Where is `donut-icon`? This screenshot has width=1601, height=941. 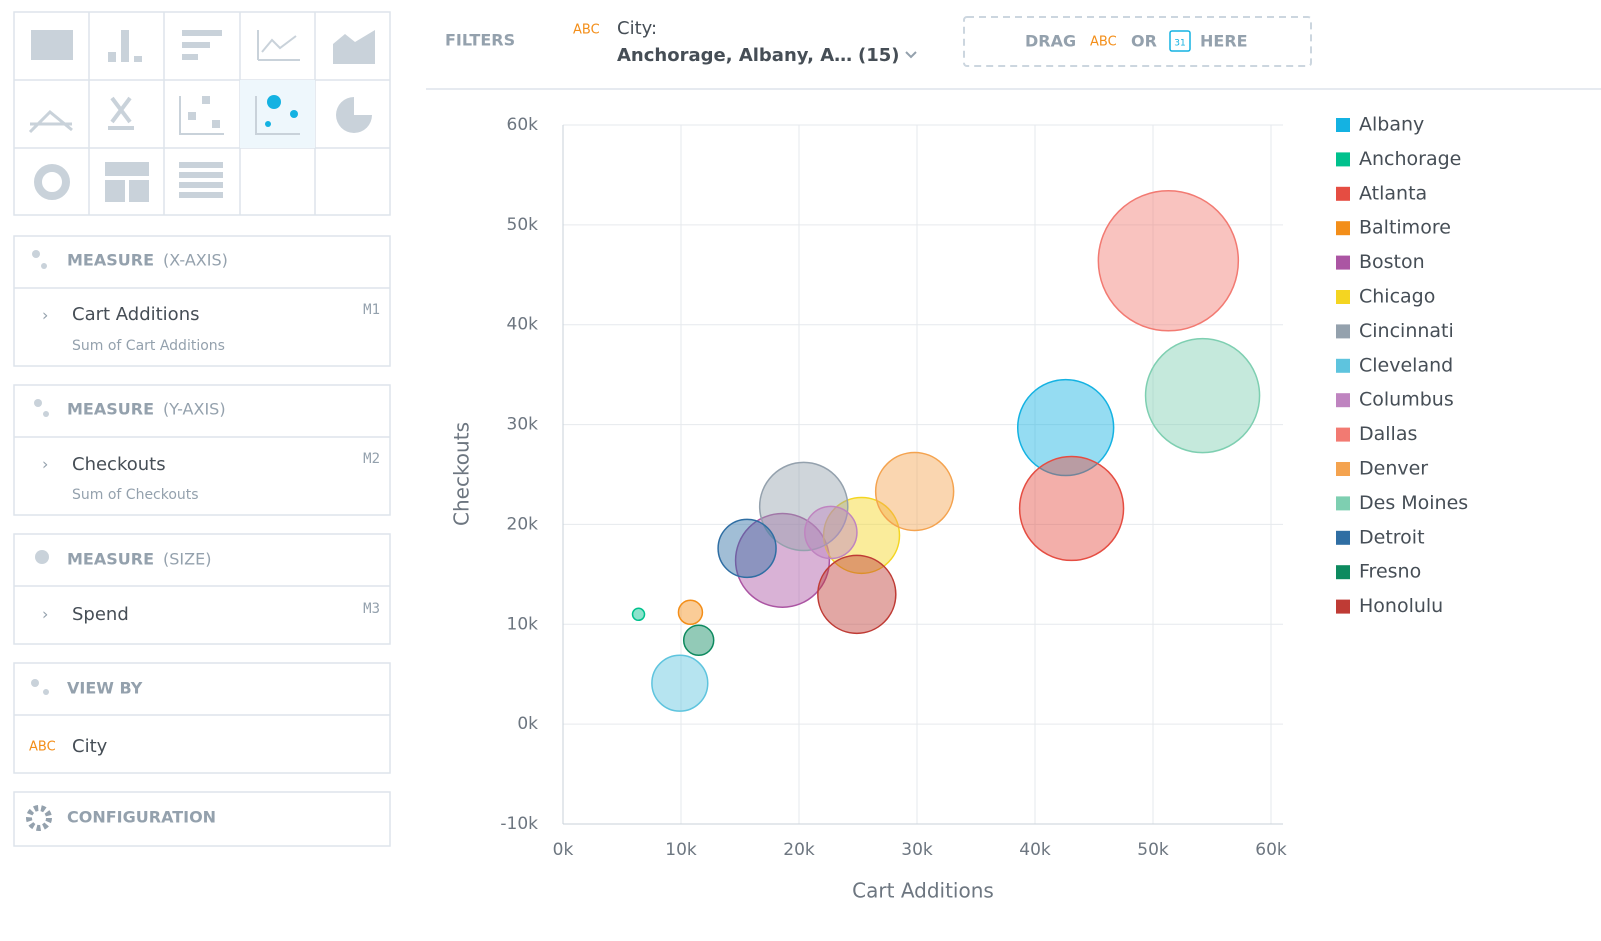
donut-icon is located at coordinates (52, 182).